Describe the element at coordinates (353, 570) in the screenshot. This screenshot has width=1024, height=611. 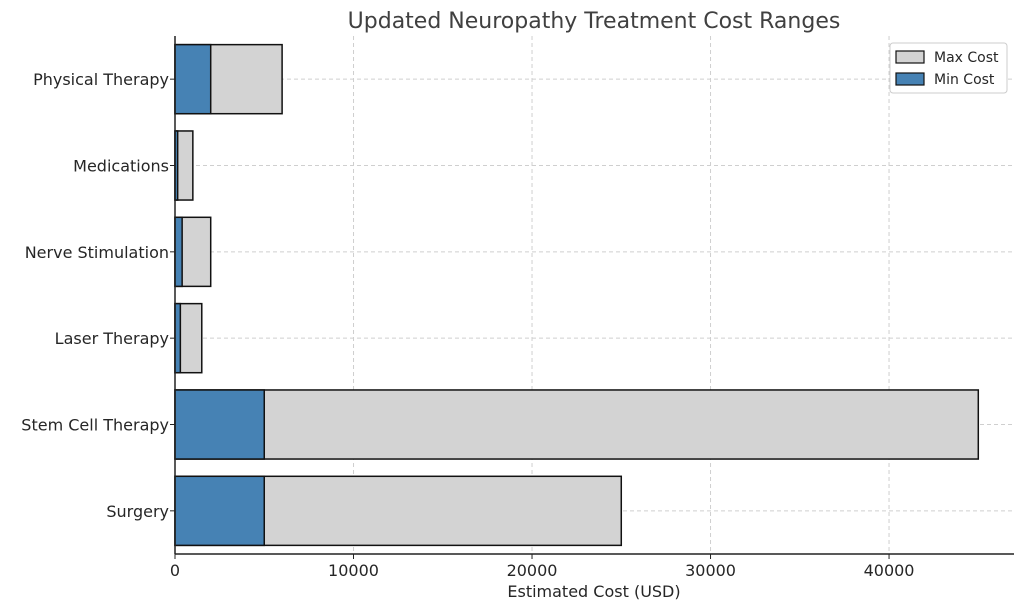
I see `x-tick-label: 10000` at that location.